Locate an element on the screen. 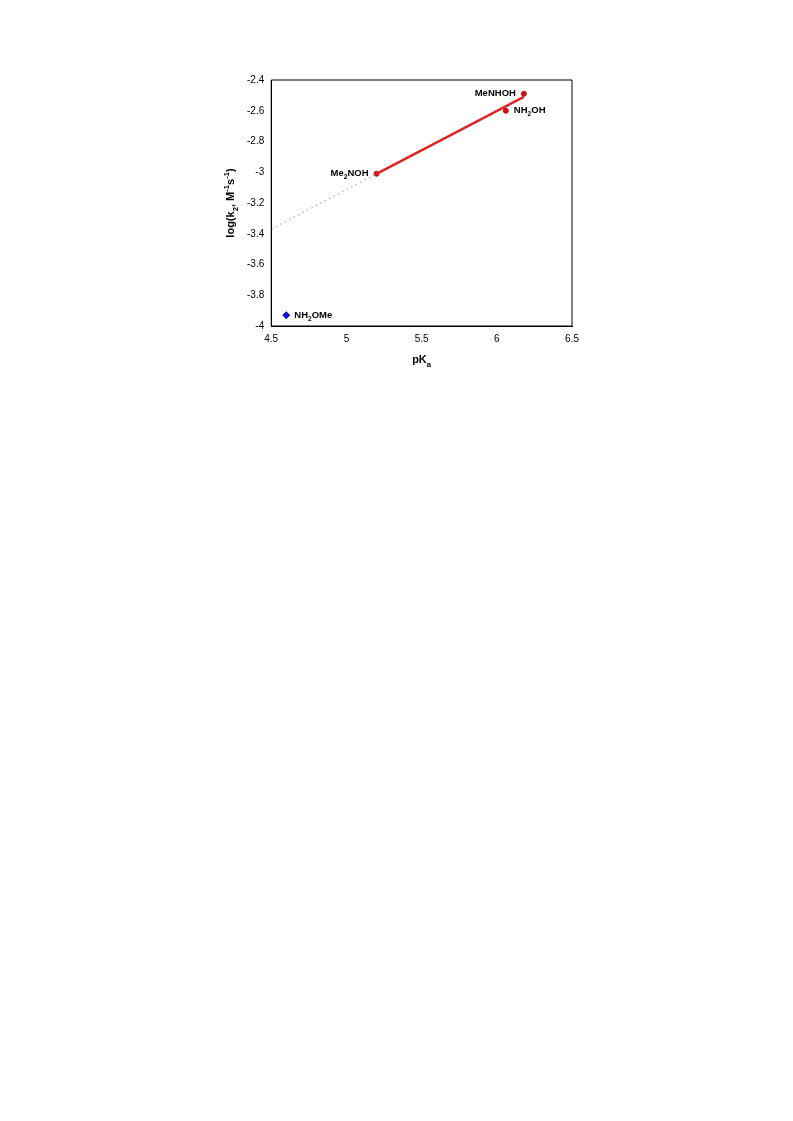 The width and height of the screenshot is (793, 1121). x-tick-label: 5 is located at coordinates (346, 338).